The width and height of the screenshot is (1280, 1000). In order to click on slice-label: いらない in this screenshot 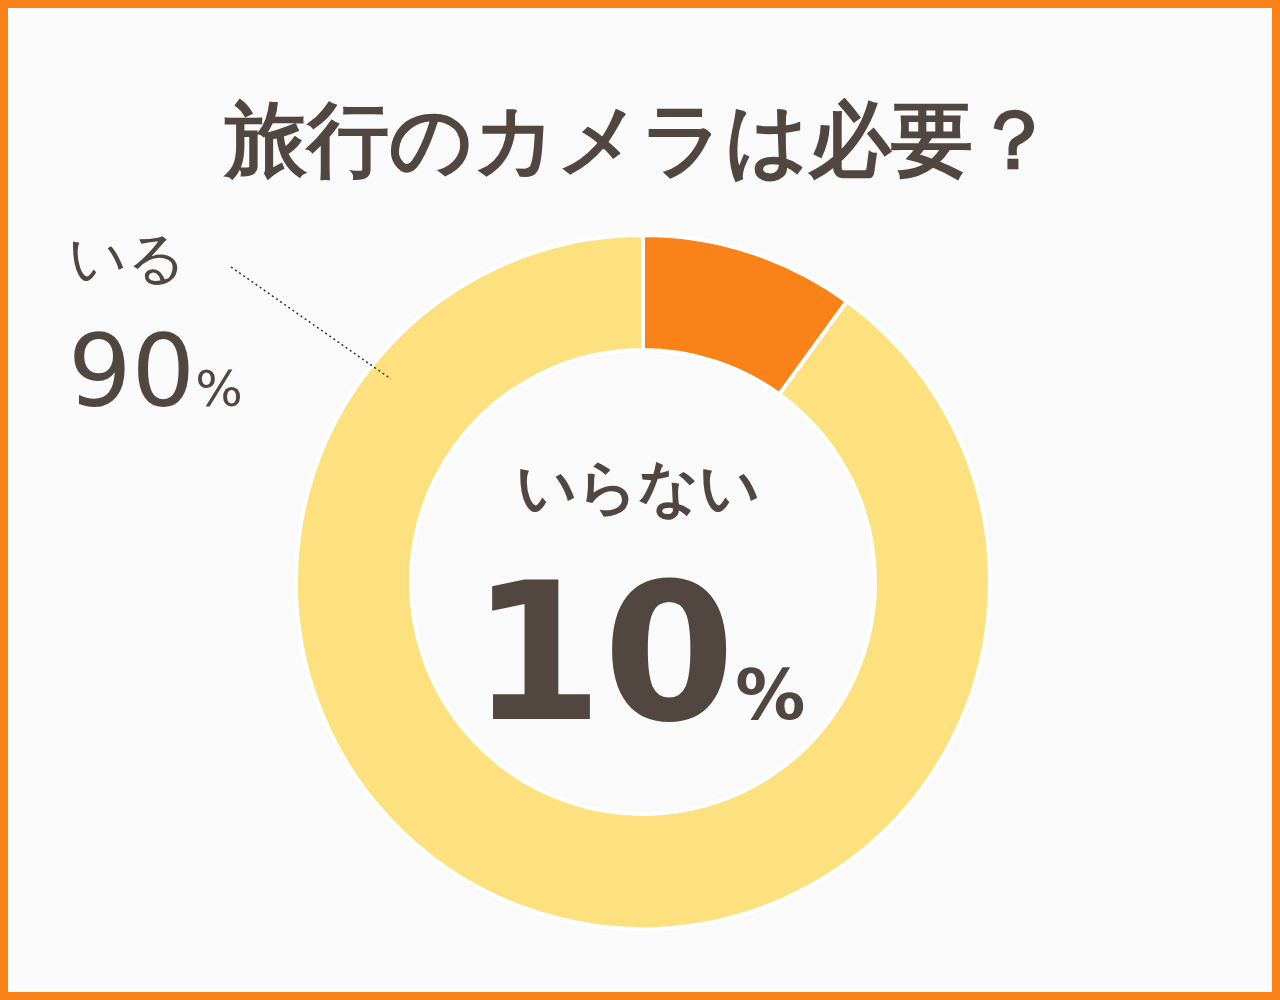, I will do `click(638, 487)`.